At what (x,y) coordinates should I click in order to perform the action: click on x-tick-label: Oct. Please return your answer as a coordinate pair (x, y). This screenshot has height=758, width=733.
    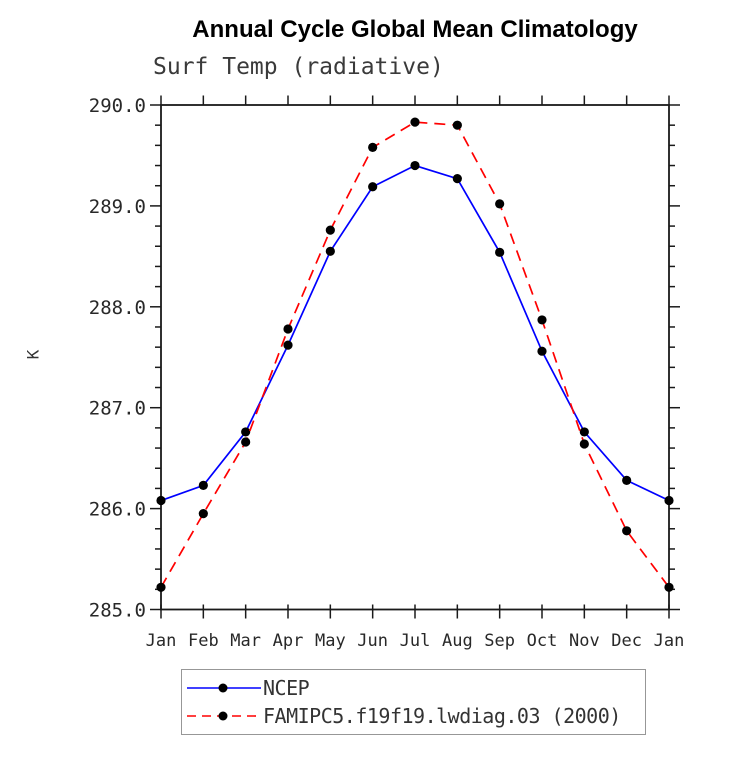
    Looking at the image, I should click on (542, 641).